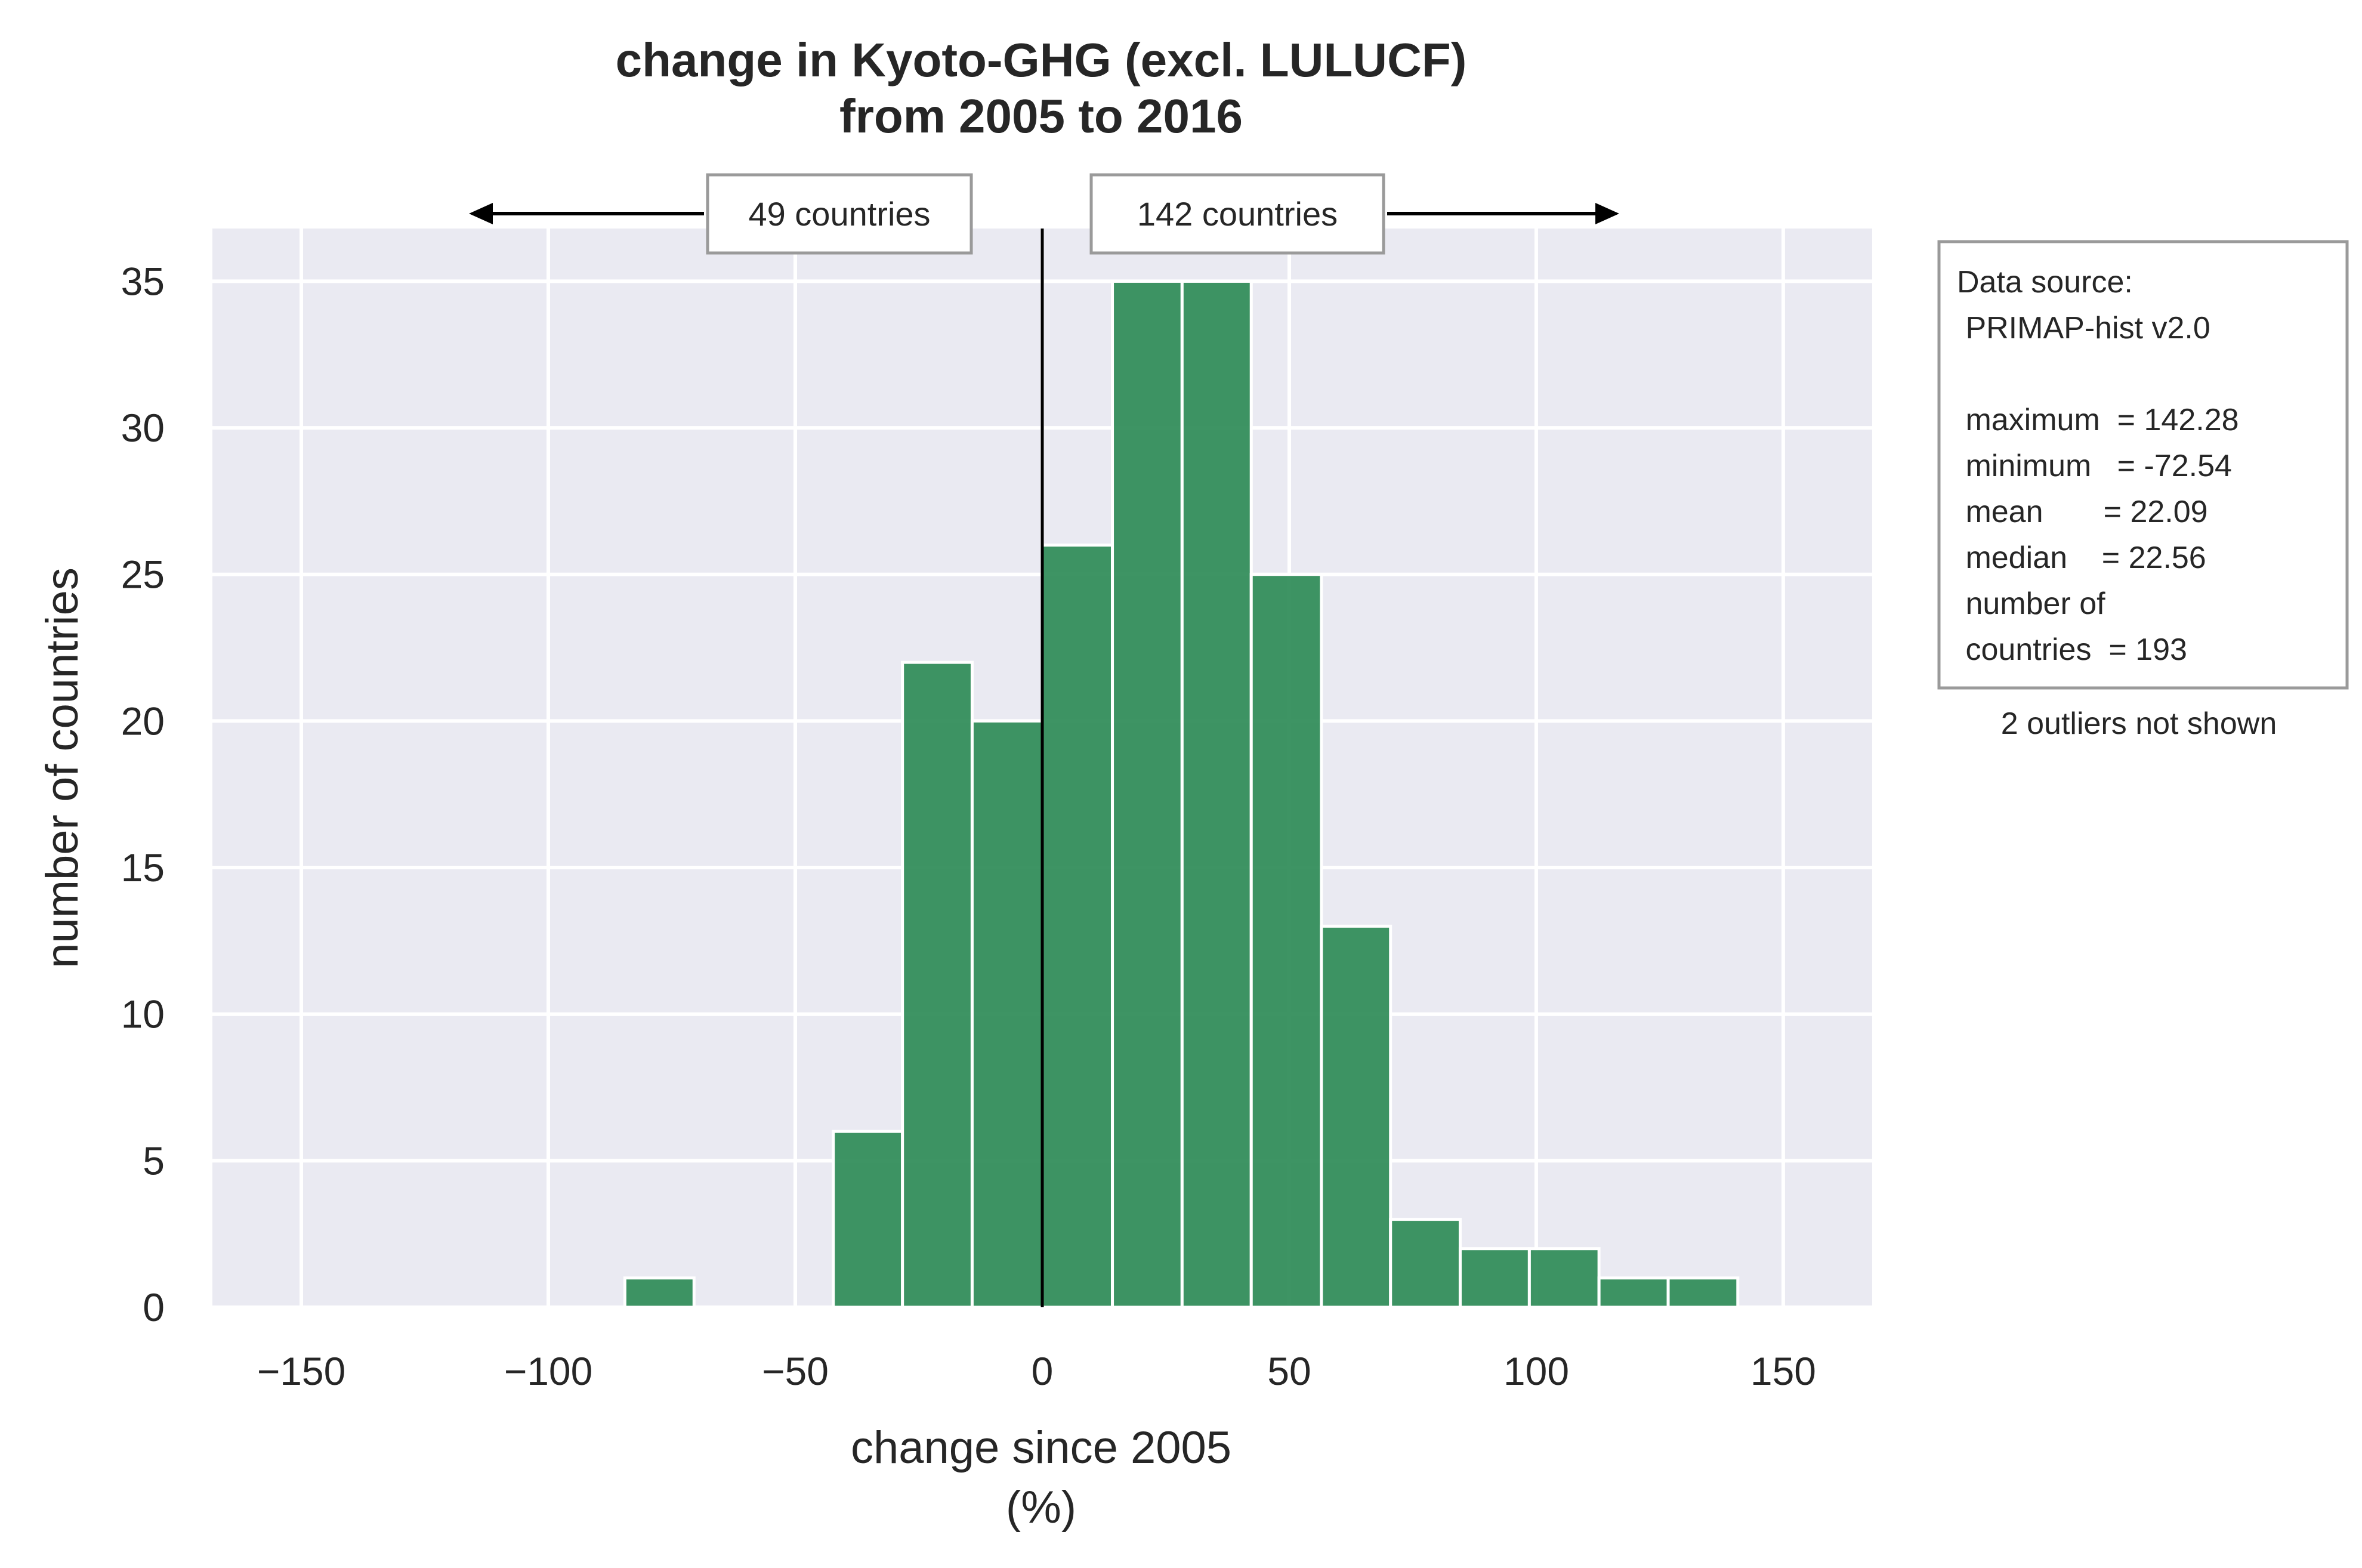 This screenshot has height=1568, width=2362. I want to click on y-tick-label-2: 10, so click(143, 1014).